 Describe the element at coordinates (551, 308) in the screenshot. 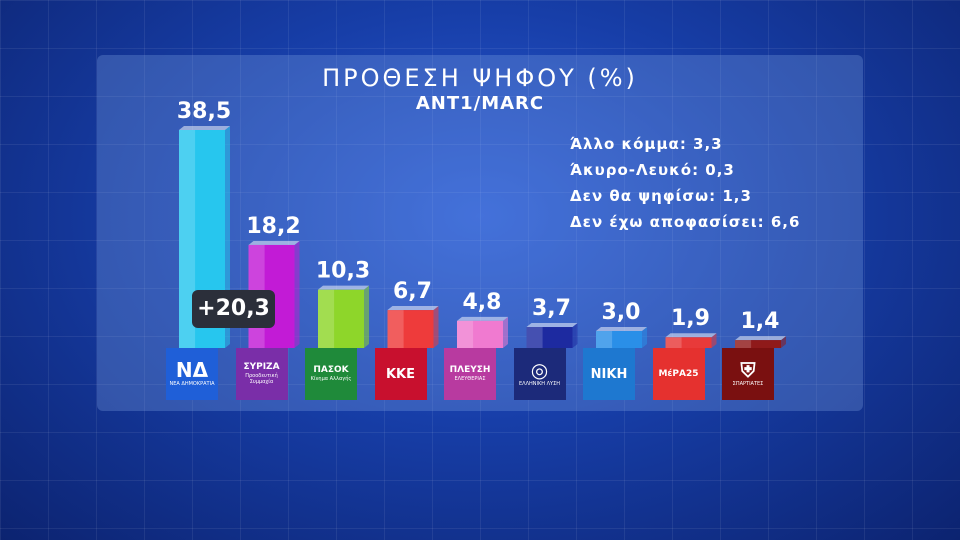

I see `bar-value-label: 3,7` at that location.